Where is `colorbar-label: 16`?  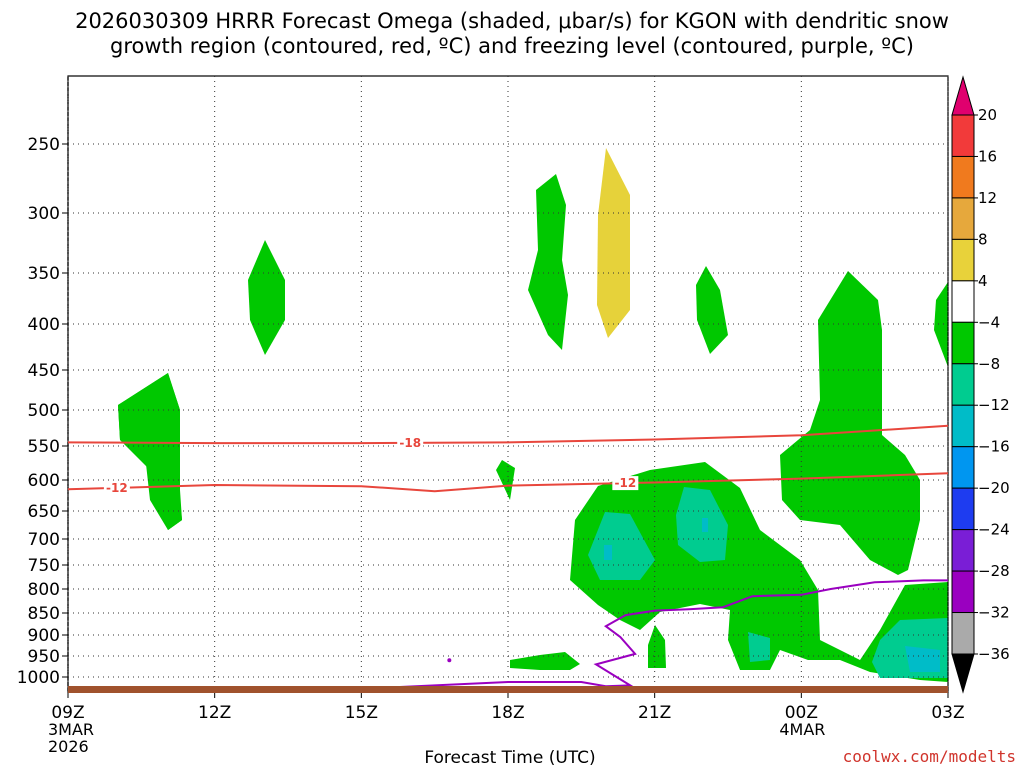
colorbar-label: 16 is located at coordinates (987, 156).